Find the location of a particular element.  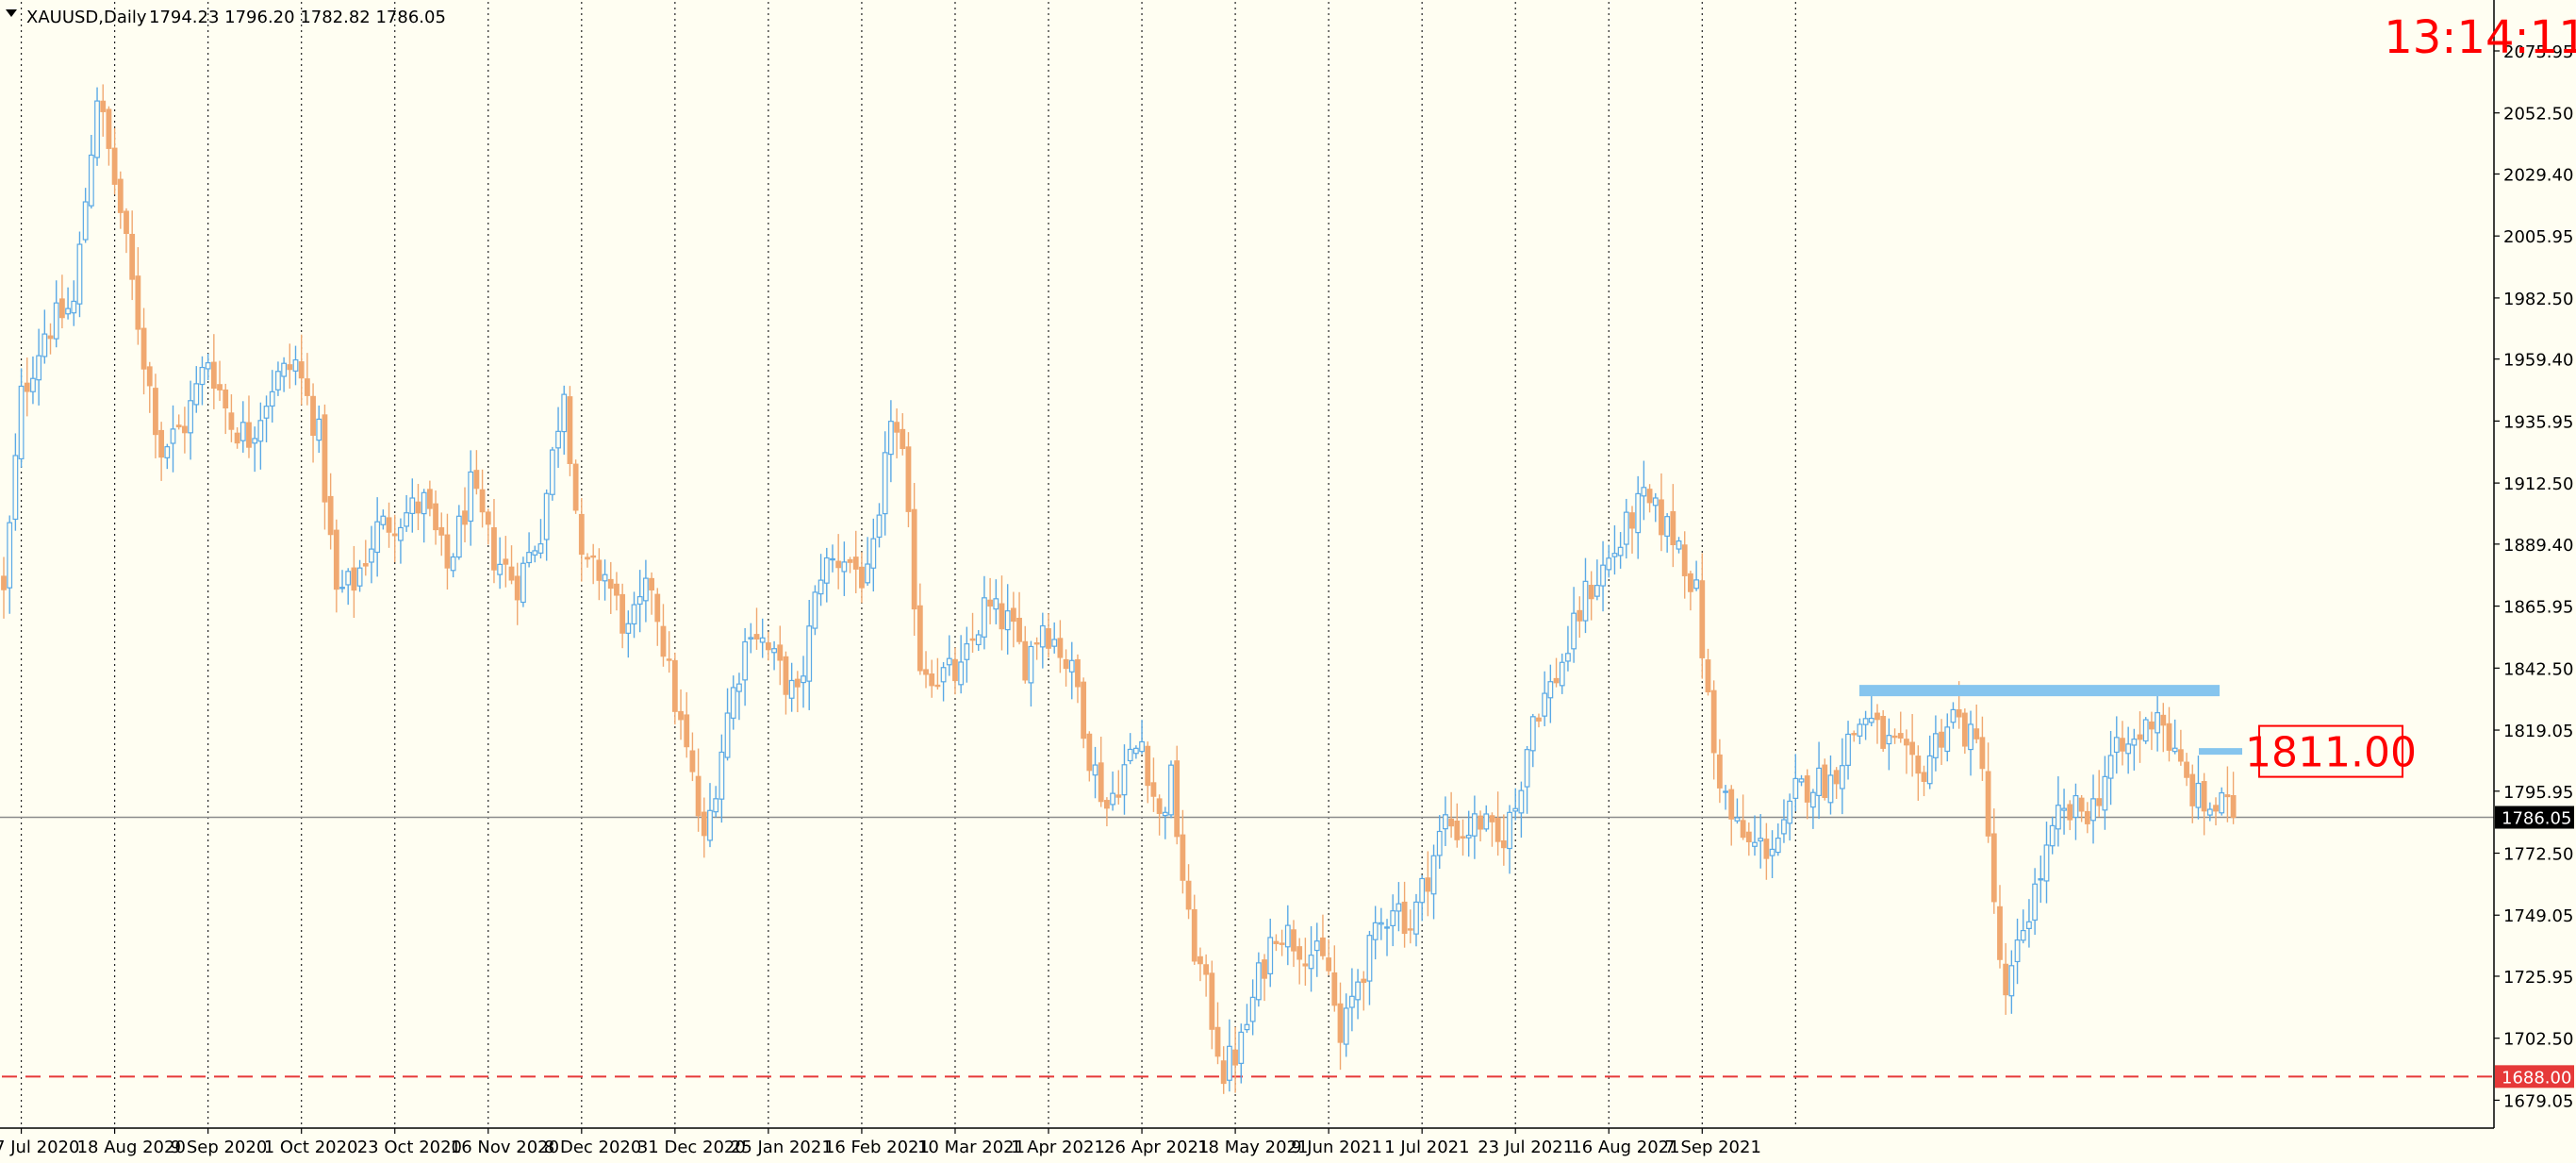

target-price-tag-box is located at coordinates (2330, 751).